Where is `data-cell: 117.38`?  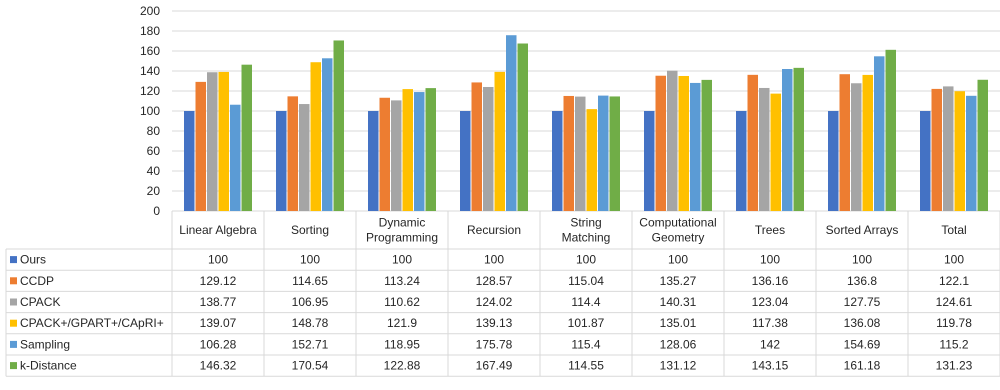 data-cell: 117.38 is located at coordinates (770, 323).